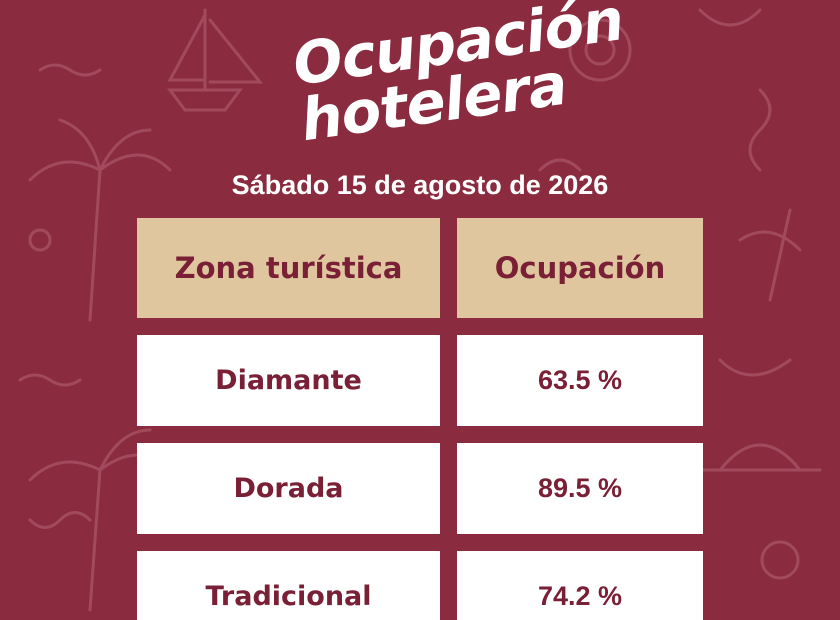 The width and height of the screenshot is (840, 620). What do you see at coordinates (288, 488) in the screenshot?
I see `zone-cell: Dorada` at bounding box center [288, 488].